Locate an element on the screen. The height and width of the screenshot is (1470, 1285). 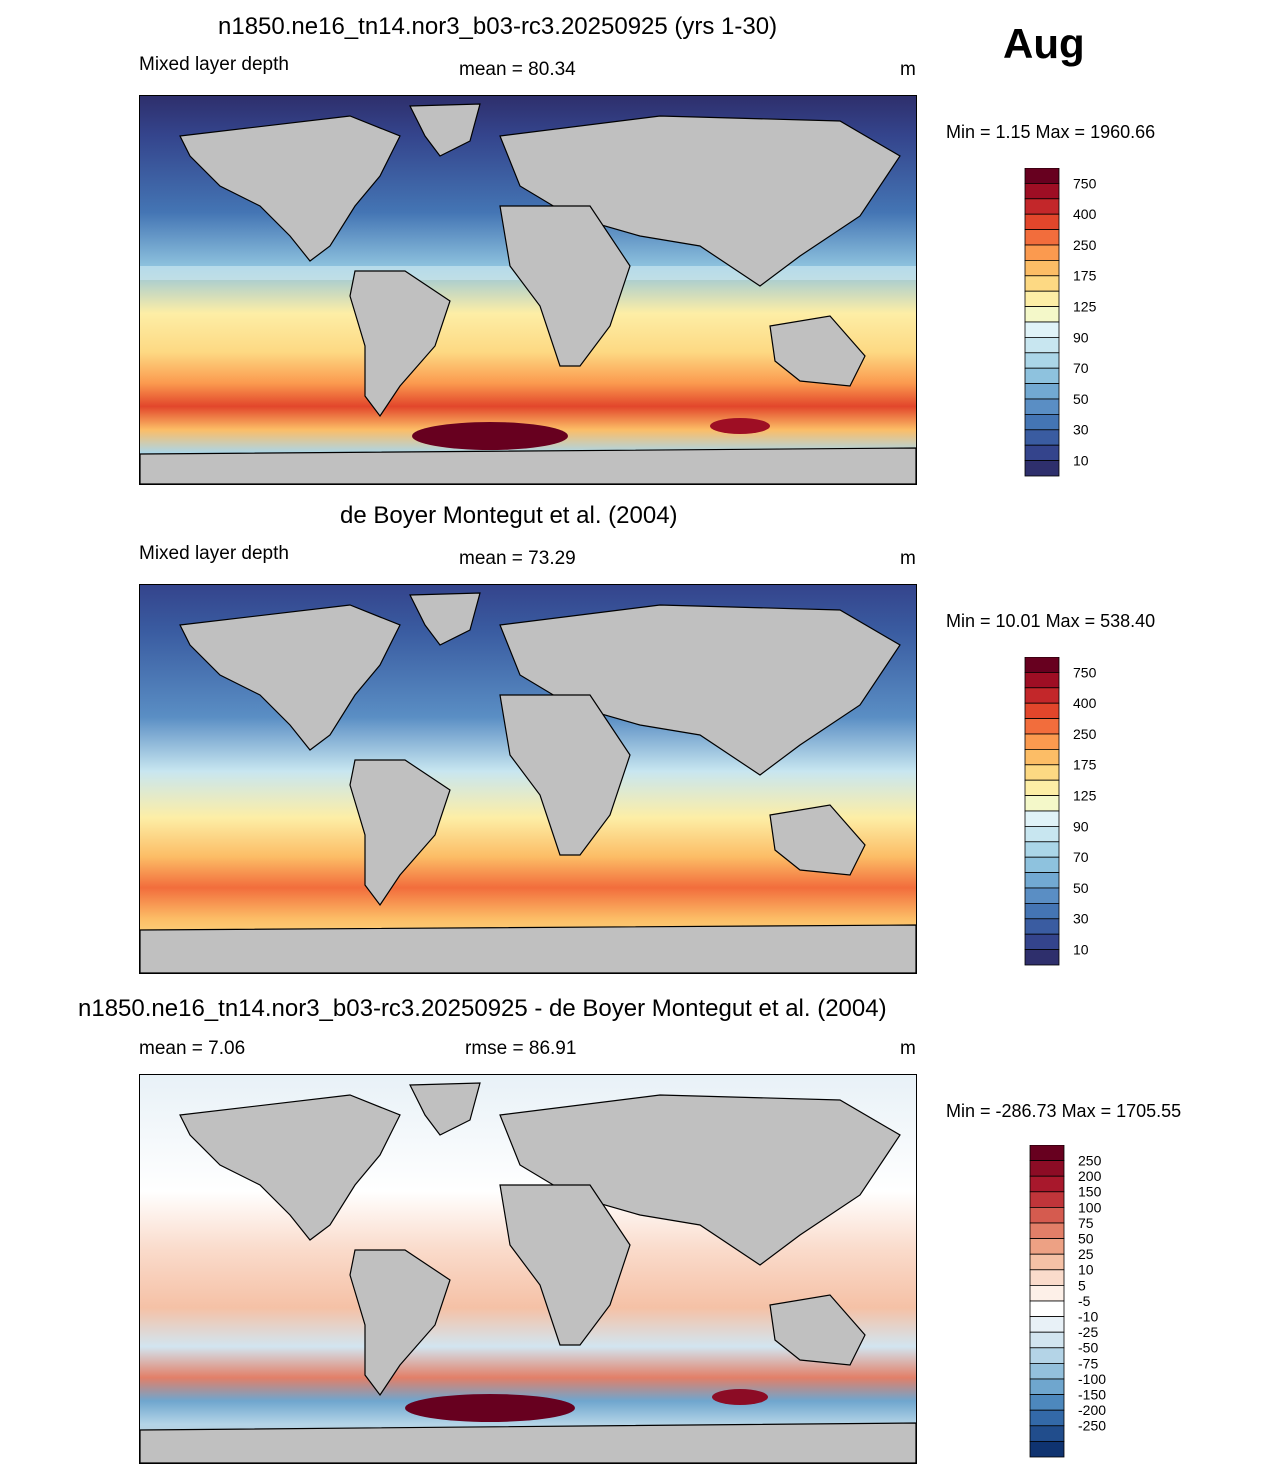
colorbar-model: 750 400 250 175 125 90 70 50 30 10 is located at coordinates (1060, 322).